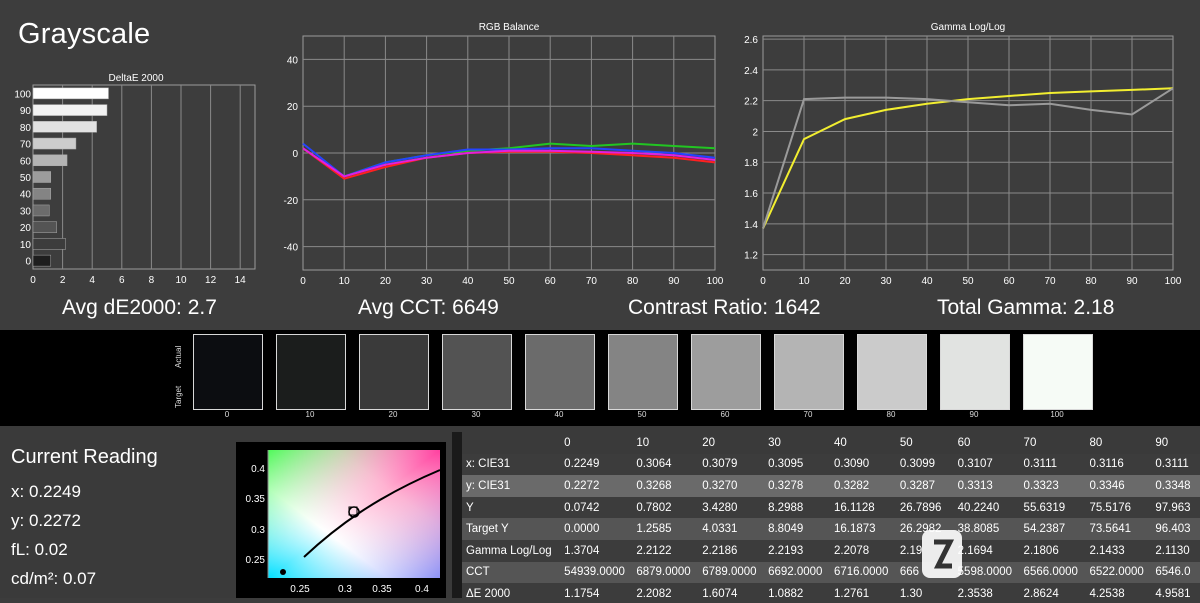 The width and height of the screenshot is (1200, 603). What do you see at coordinates (386, 281) in the screenshot?
I see `x-tick-label: 20` at bounding box center [386, 281].